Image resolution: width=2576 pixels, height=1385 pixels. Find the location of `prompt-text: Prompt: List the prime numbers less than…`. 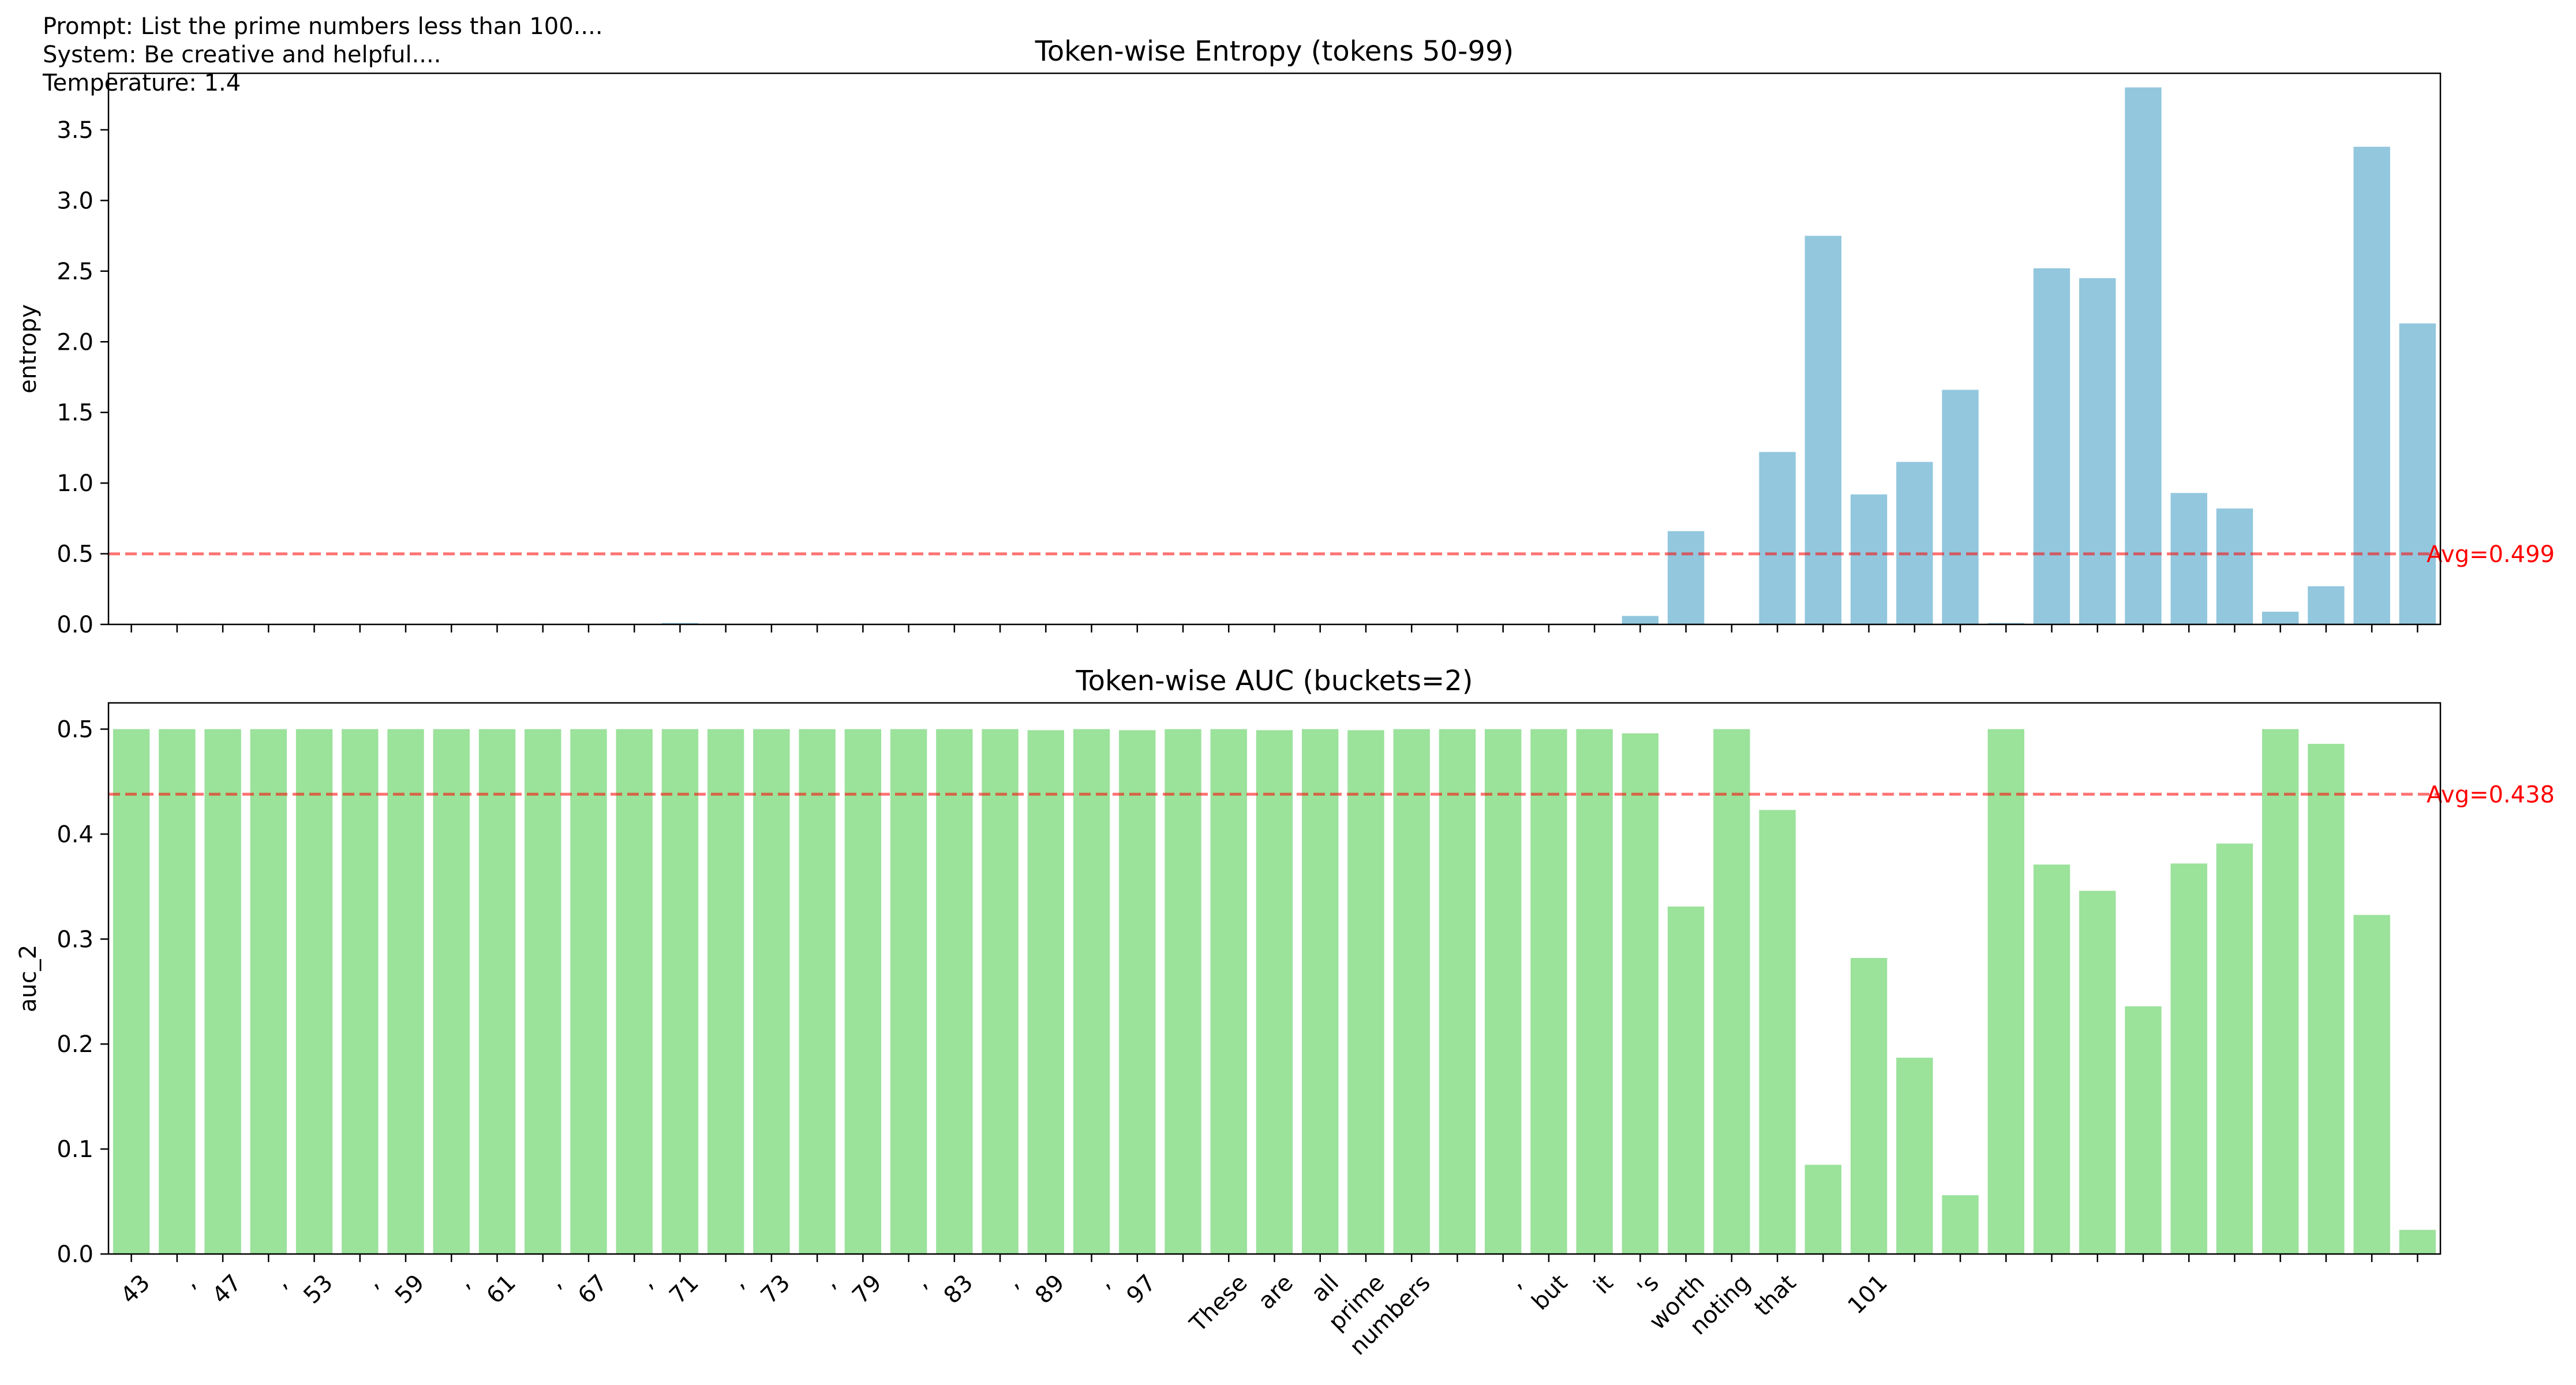

prompt-text: Prompt: List the prime numbers less than… is located at coordinates (323, 26).